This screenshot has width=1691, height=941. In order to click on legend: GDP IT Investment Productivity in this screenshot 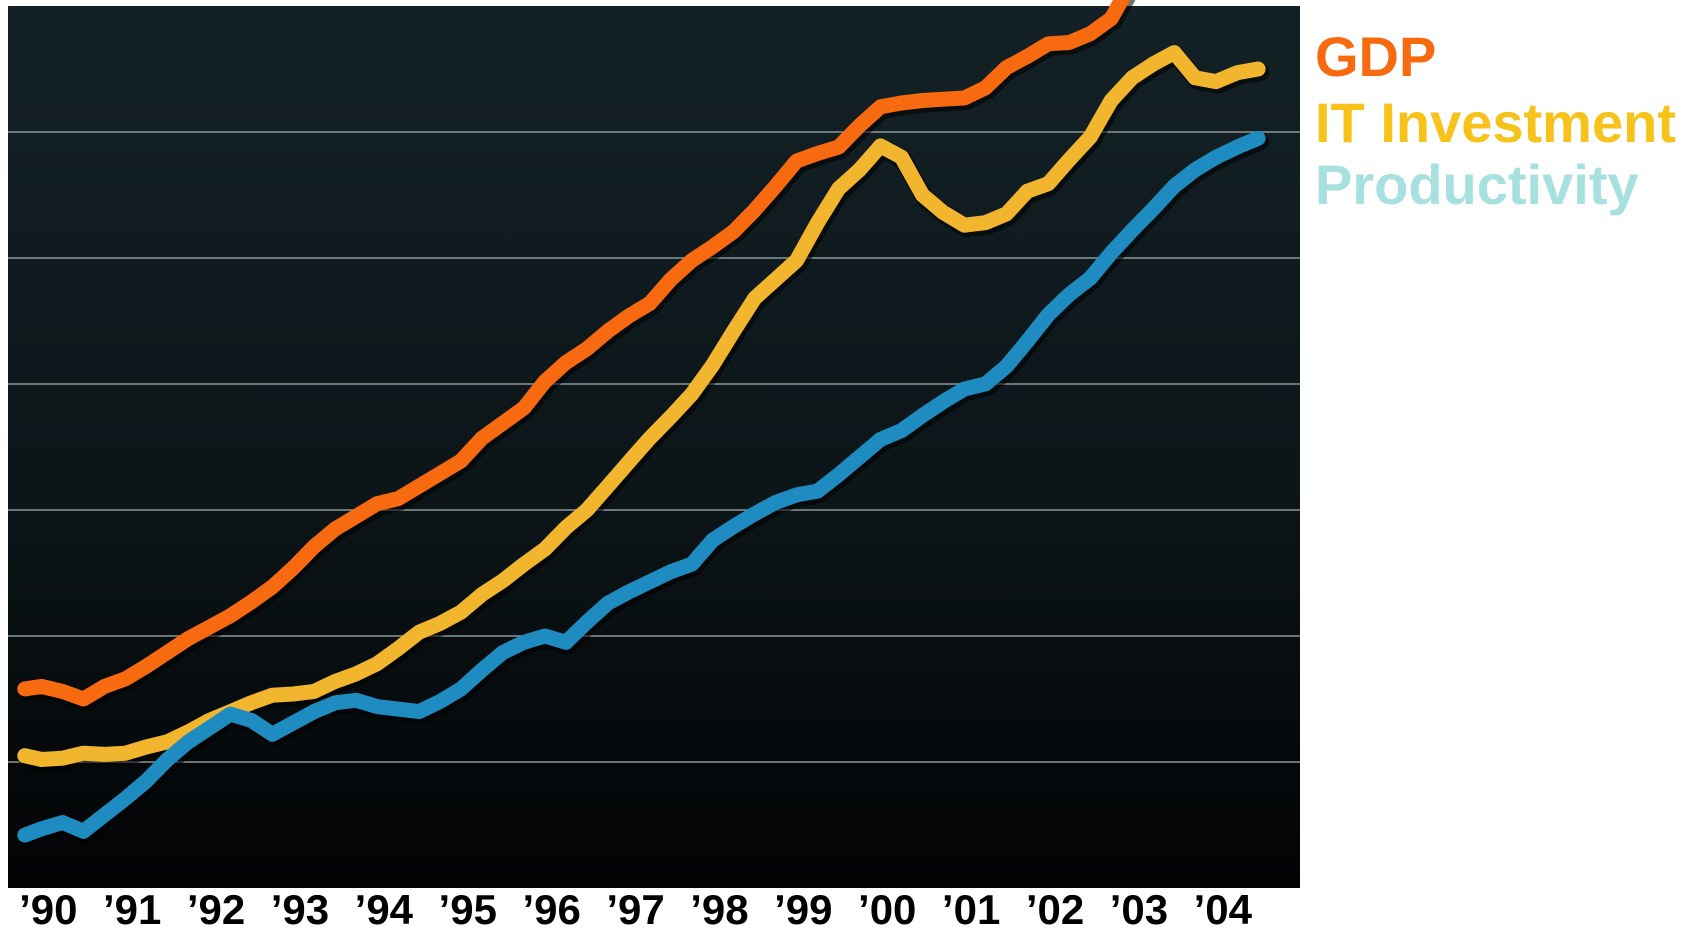, I will do `click(1503, 121)`.